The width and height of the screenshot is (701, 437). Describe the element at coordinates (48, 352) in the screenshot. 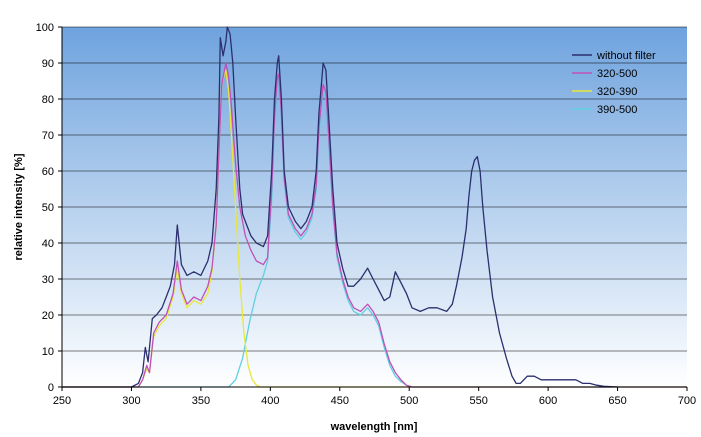

I see `y-tick-label: 10` at that location.